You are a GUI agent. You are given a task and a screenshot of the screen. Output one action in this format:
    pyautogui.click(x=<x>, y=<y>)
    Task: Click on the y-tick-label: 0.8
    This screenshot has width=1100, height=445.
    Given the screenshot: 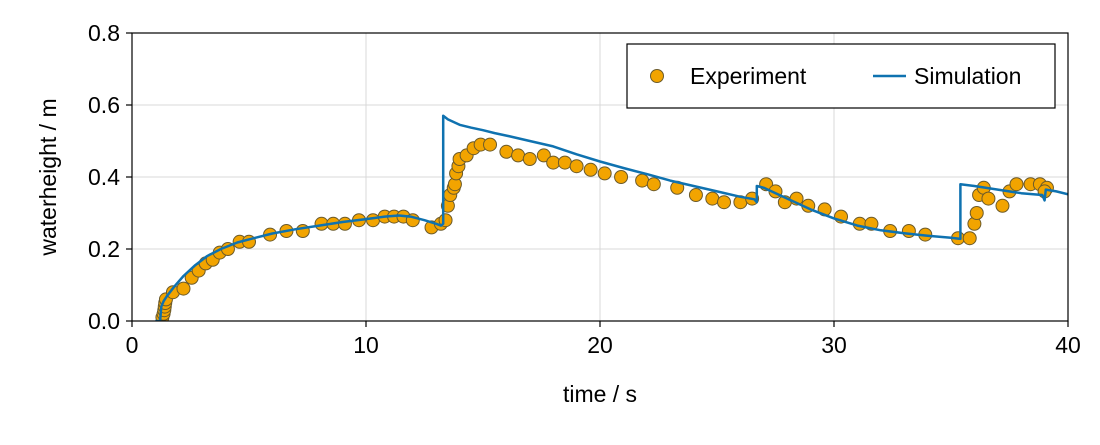 What is the action you would take?
    pyautogui.click(x=104, y=33)
    